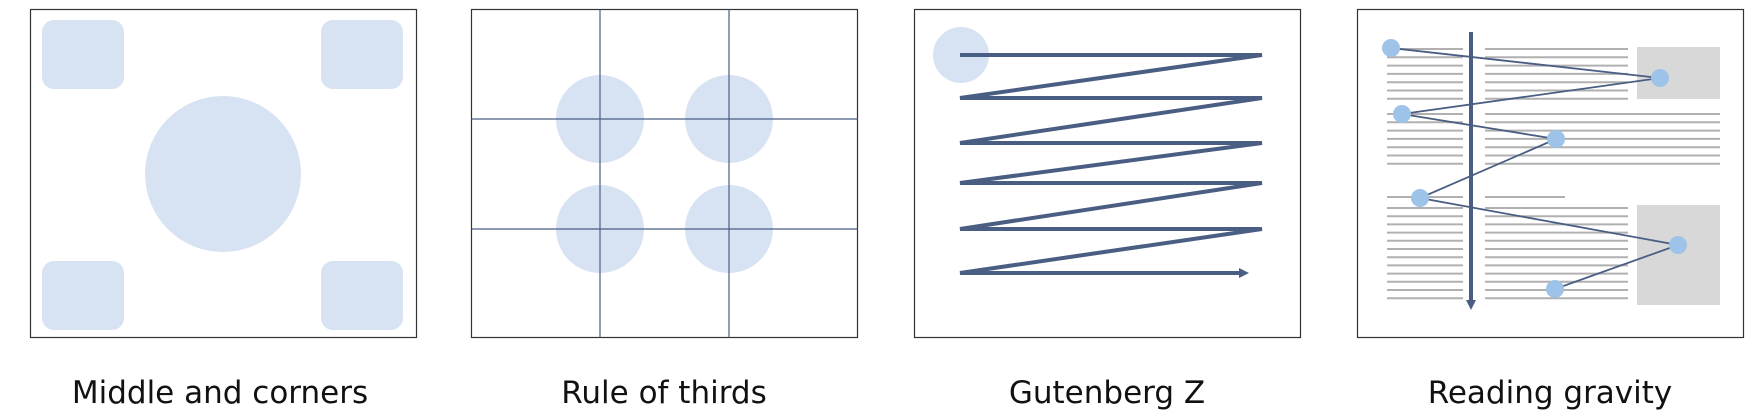 This screenshot has height=420, width=1762. Describe the element at coordinates (1107, 393) in the screenshot. I see `panel-caption: Gutenberg Z` at that location.